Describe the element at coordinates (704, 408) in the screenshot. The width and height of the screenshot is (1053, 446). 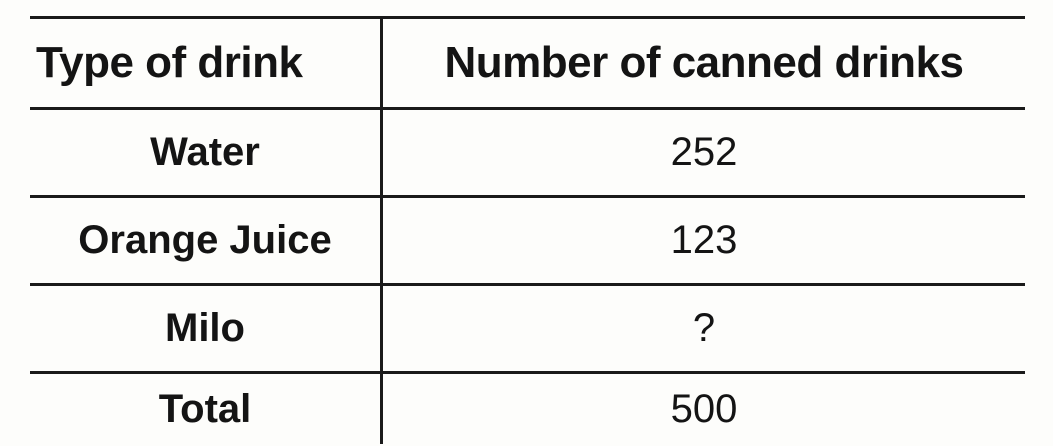
I see `total-count-cell: 500` at that location.